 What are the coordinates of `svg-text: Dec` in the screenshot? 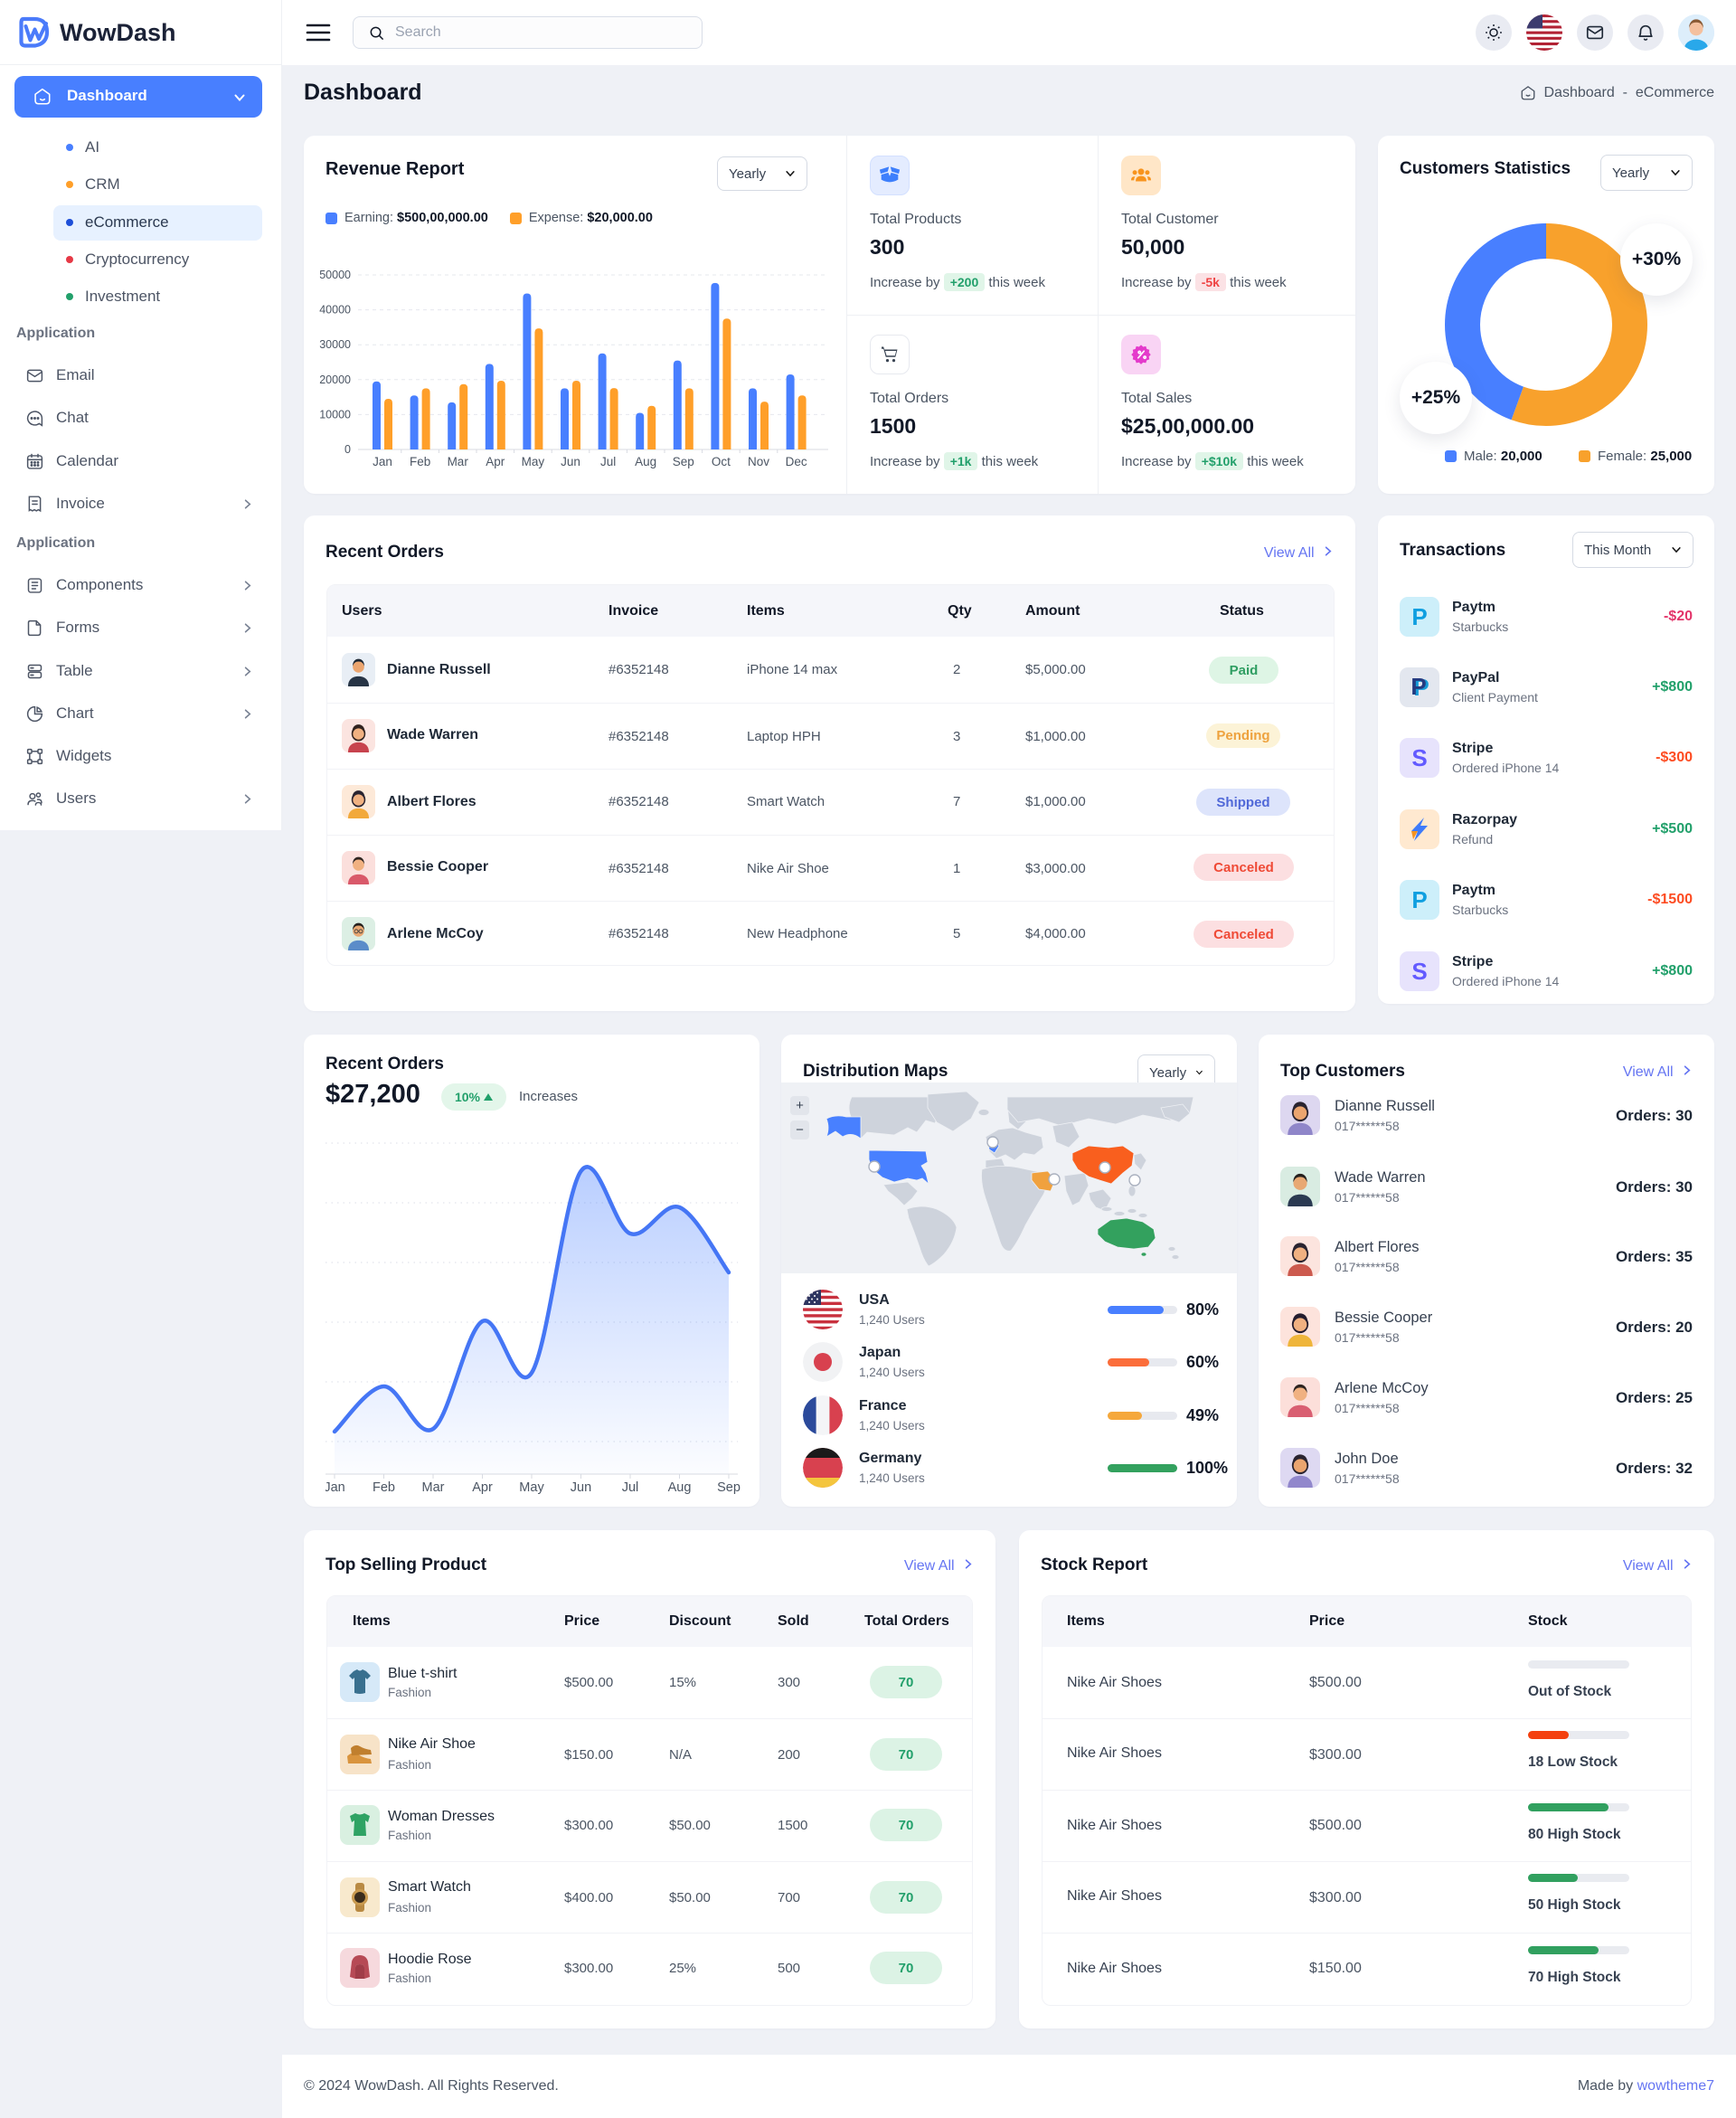 It's located at (797, 461).